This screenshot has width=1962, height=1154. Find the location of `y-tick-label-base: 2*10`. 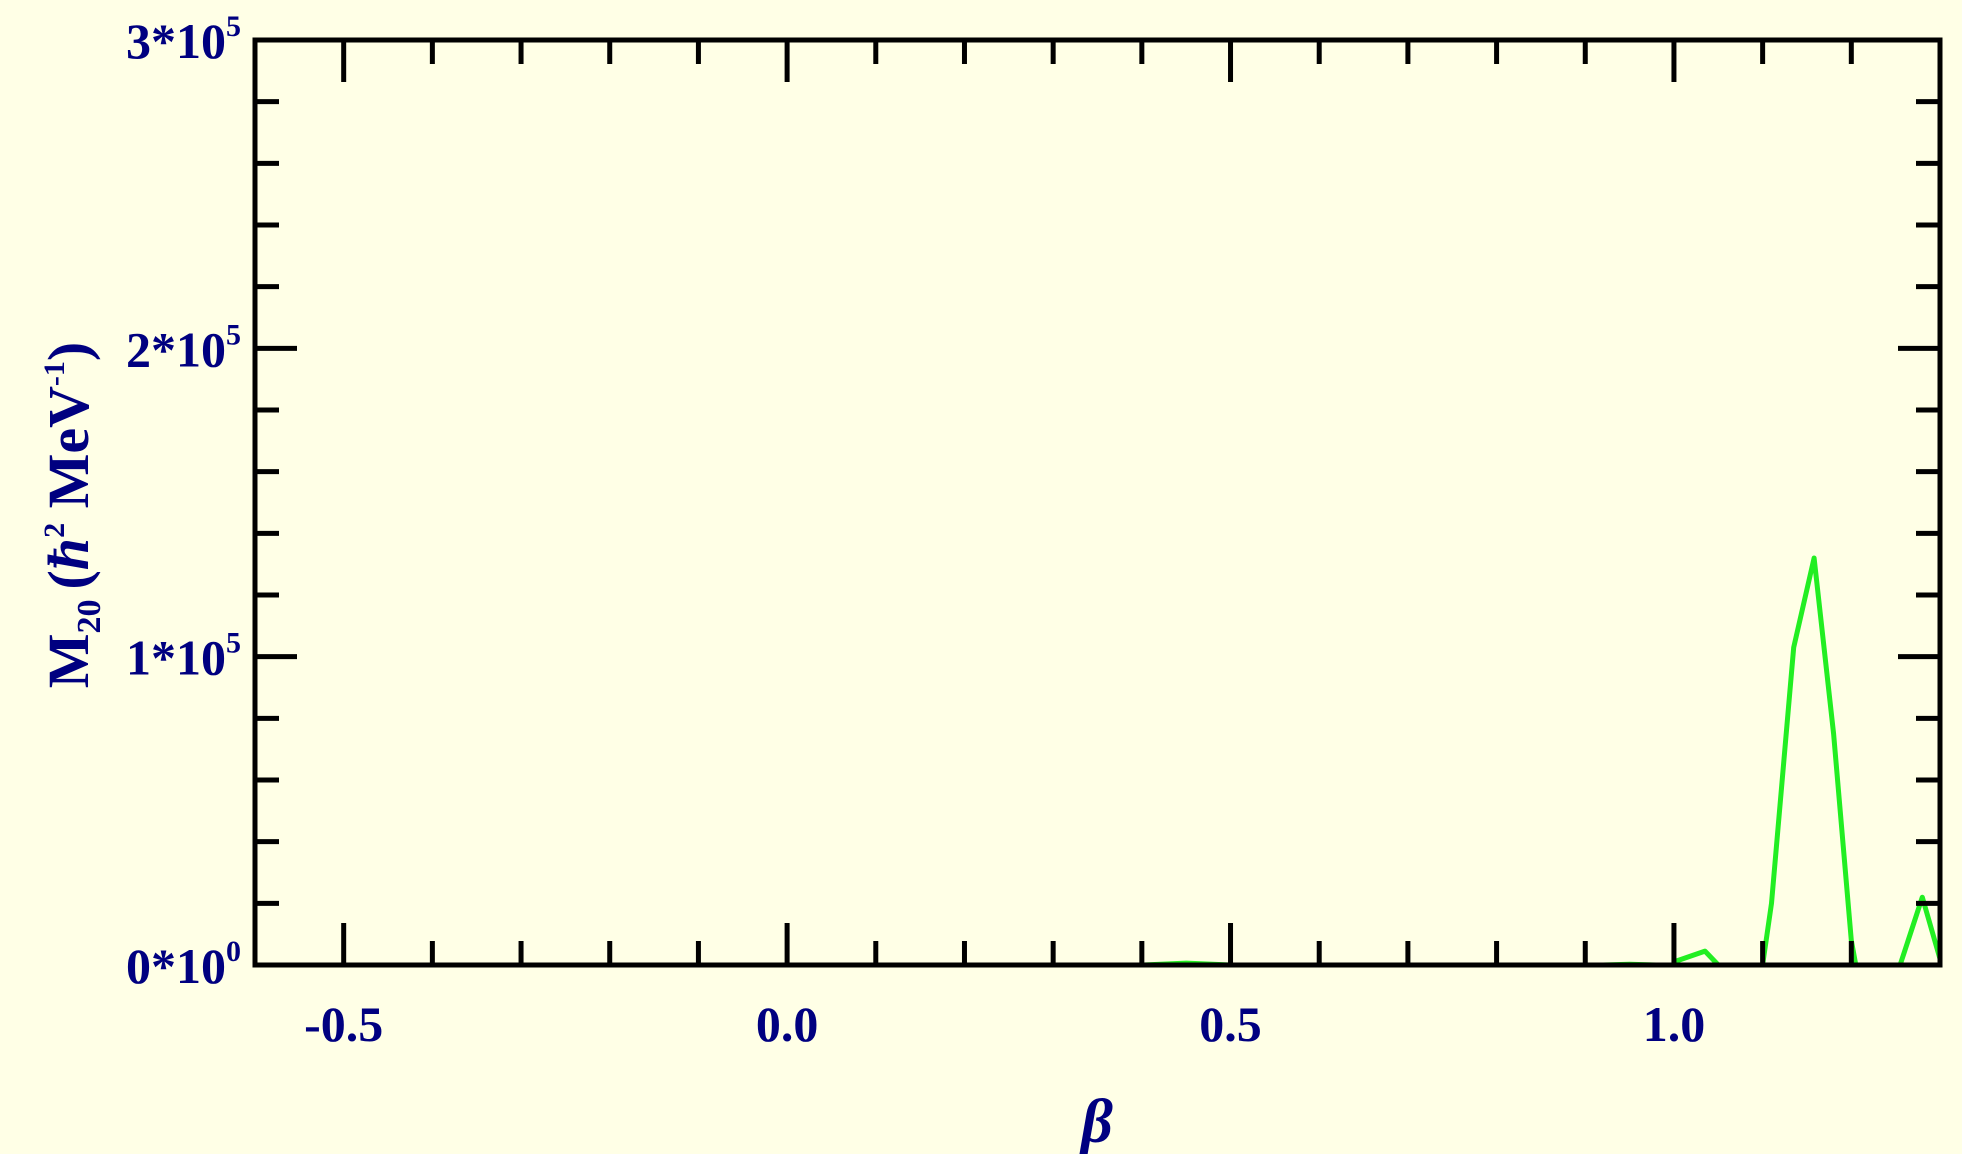

y-tick-label-base: 2*10 is located at coordinates (176, 349).